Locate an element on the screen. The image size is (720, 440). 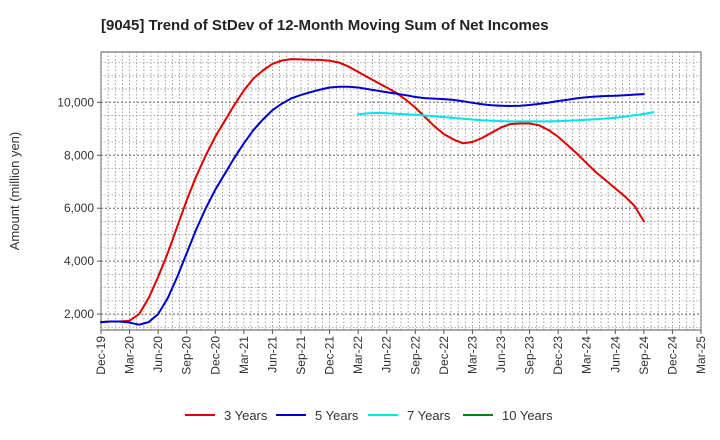
x-tick-label: Sep-24 is located at coordinates (644, 355).